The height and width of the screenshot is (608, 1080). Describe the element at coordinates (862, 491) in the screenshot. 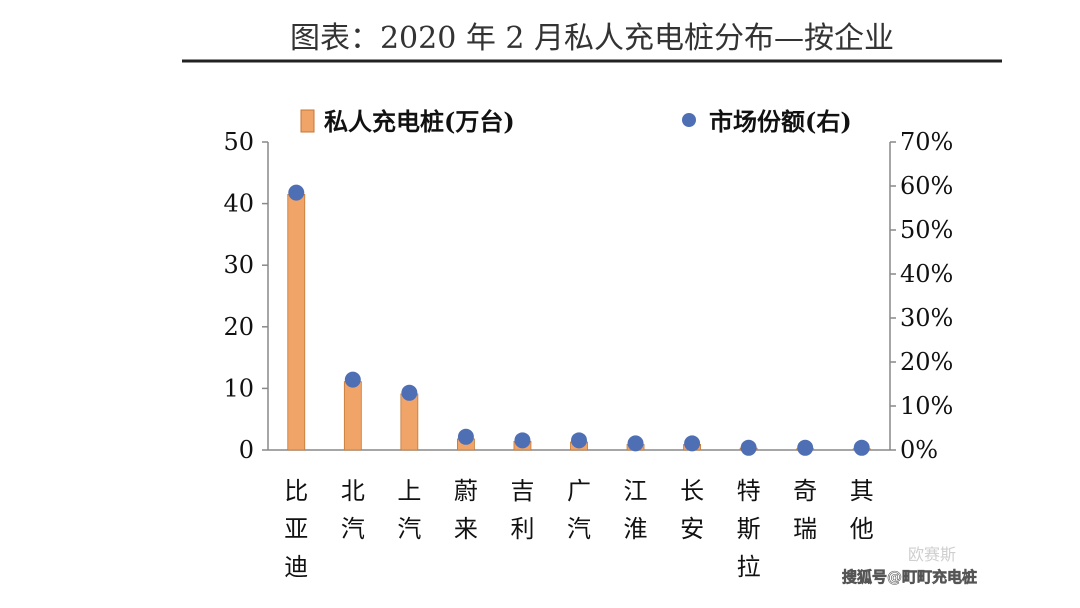

I see `category-label-char: 其` at that location.